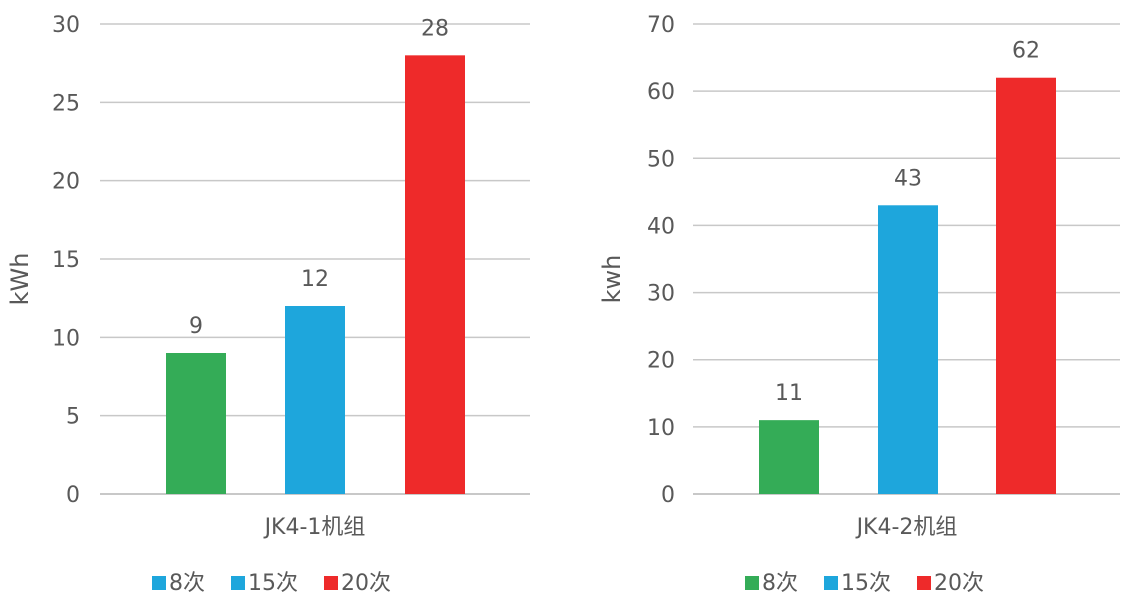 Image resolution: width=1138 pixels, height=616 pixels. What do you see at coordinates (612, 279) in the screenshot?
I see `y-axis-label: kwh` at bounding box center [612, 279].